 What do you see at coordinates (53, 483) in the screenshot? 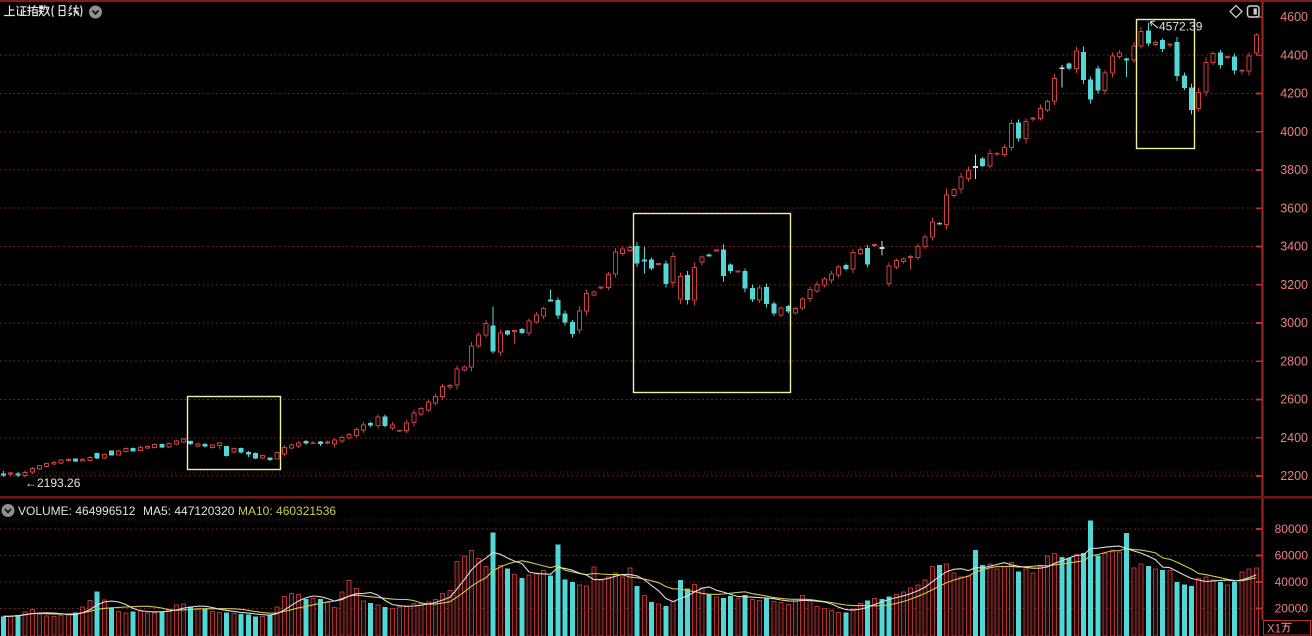
I see `svg-text: ←2193.26` at bounding box center [53, 483].